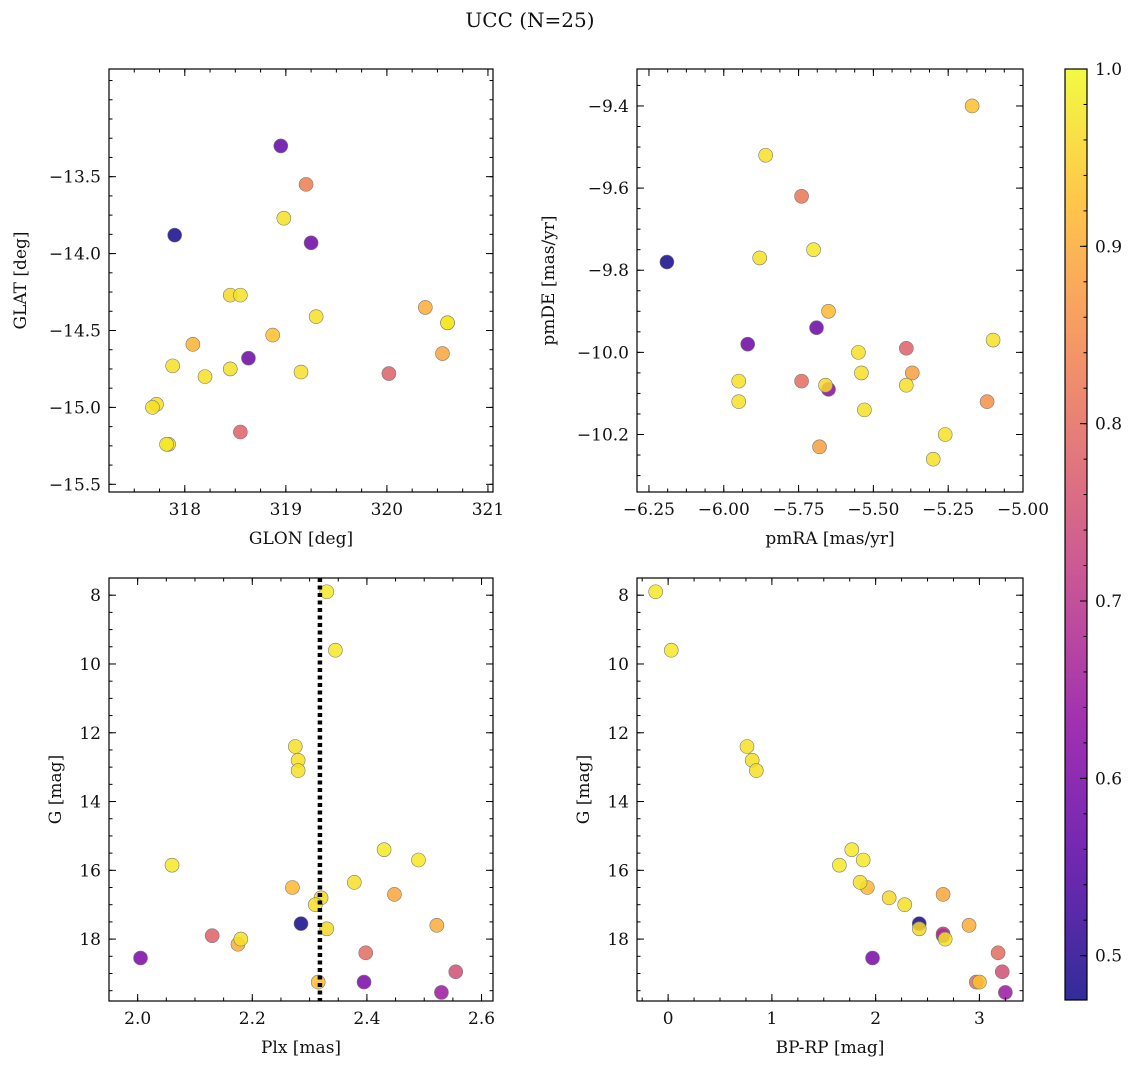 This screenshot has width=1136, height=1068. Describe the element at coordinates (252, 1019) in the screenshot. I see `x-tick-label: 2.2` at that location.